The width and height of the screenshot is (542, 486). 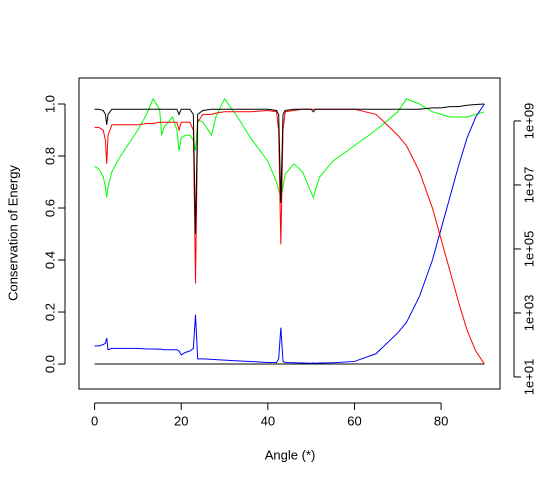 I want to click on y2-tick-label: 1e+09, so click(x=528, y=121).